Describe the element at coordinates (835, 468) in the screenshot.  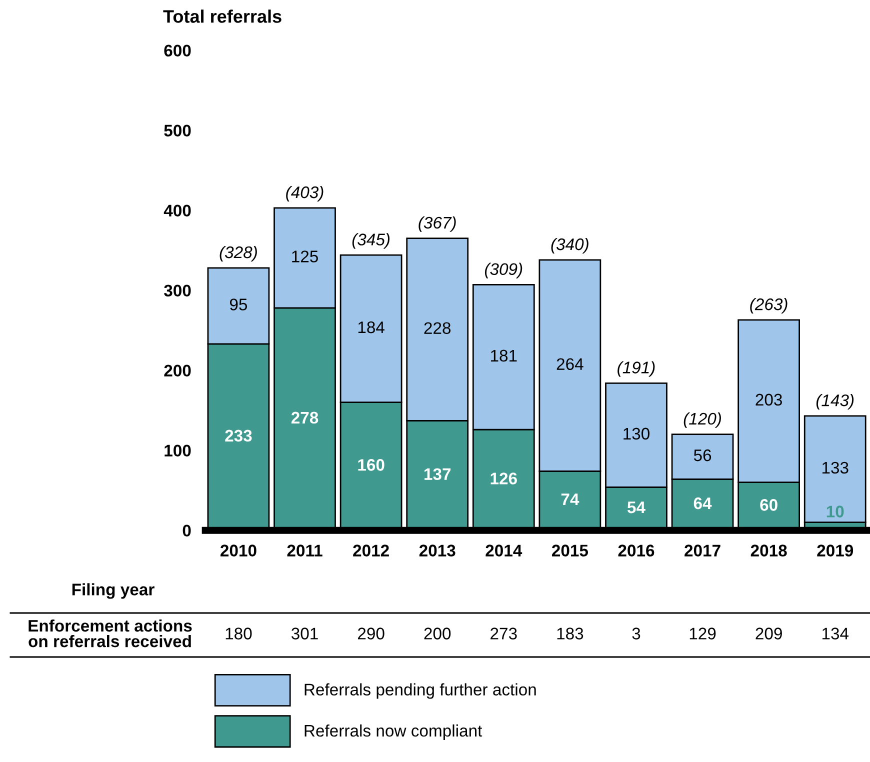
I see `data-label: 133` at that location.